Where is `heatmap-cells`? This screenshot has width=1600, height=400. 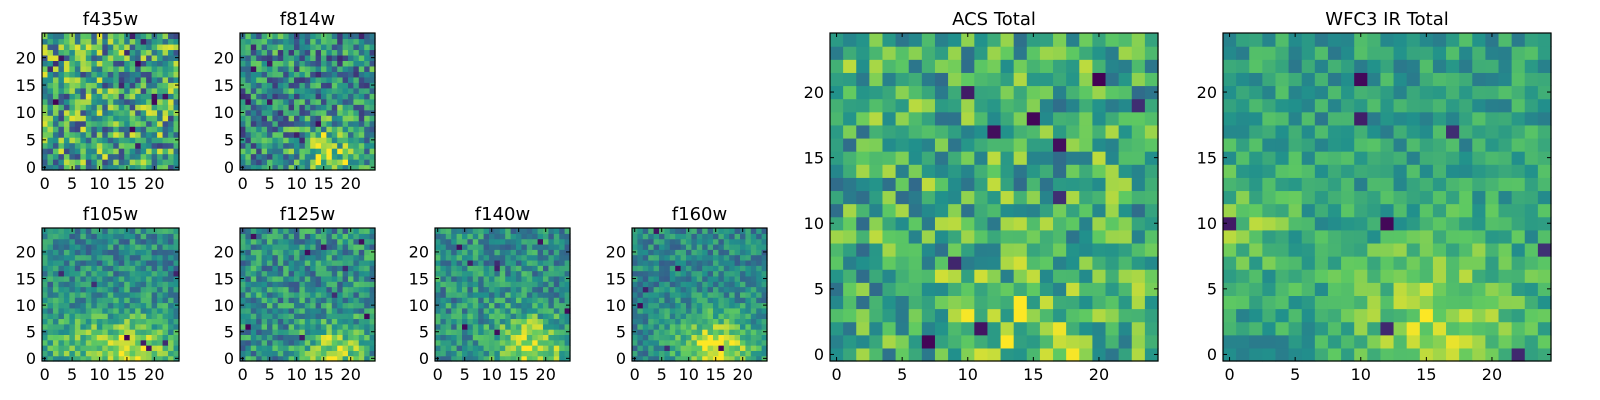 heatmap-cells is located at coordinates (111, 102).